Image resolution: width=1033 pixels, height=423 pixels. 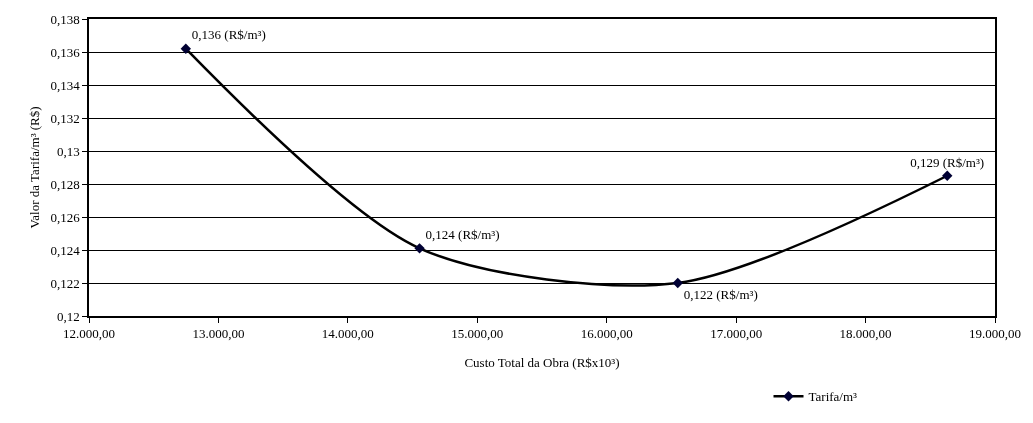 What do you see at coordinates (34, 167) in the screenshot?
I see `y-axis-title: Valor da Tarifa/m³ (R$)` at bounding box center [34, 167].